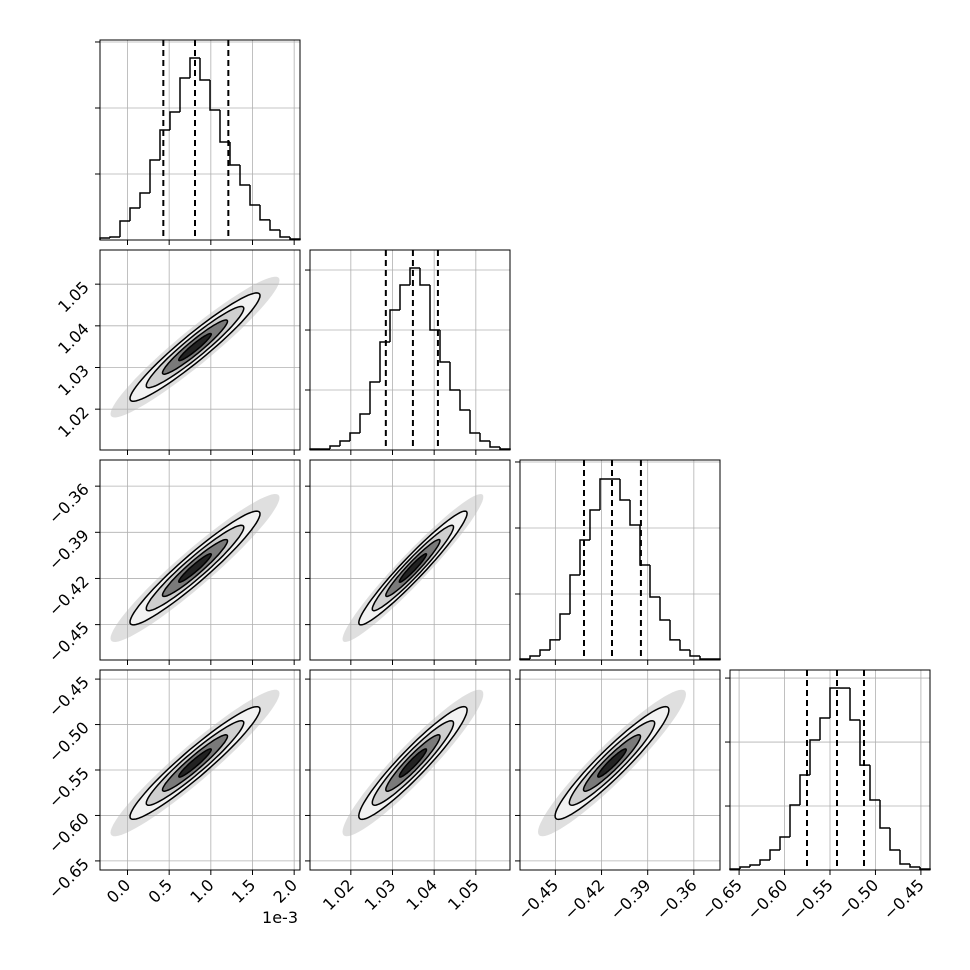 Image resolution: width=970 pixels, height=970 pixels. I want to click on x-tick-label: −0.39, so click(630, 899).